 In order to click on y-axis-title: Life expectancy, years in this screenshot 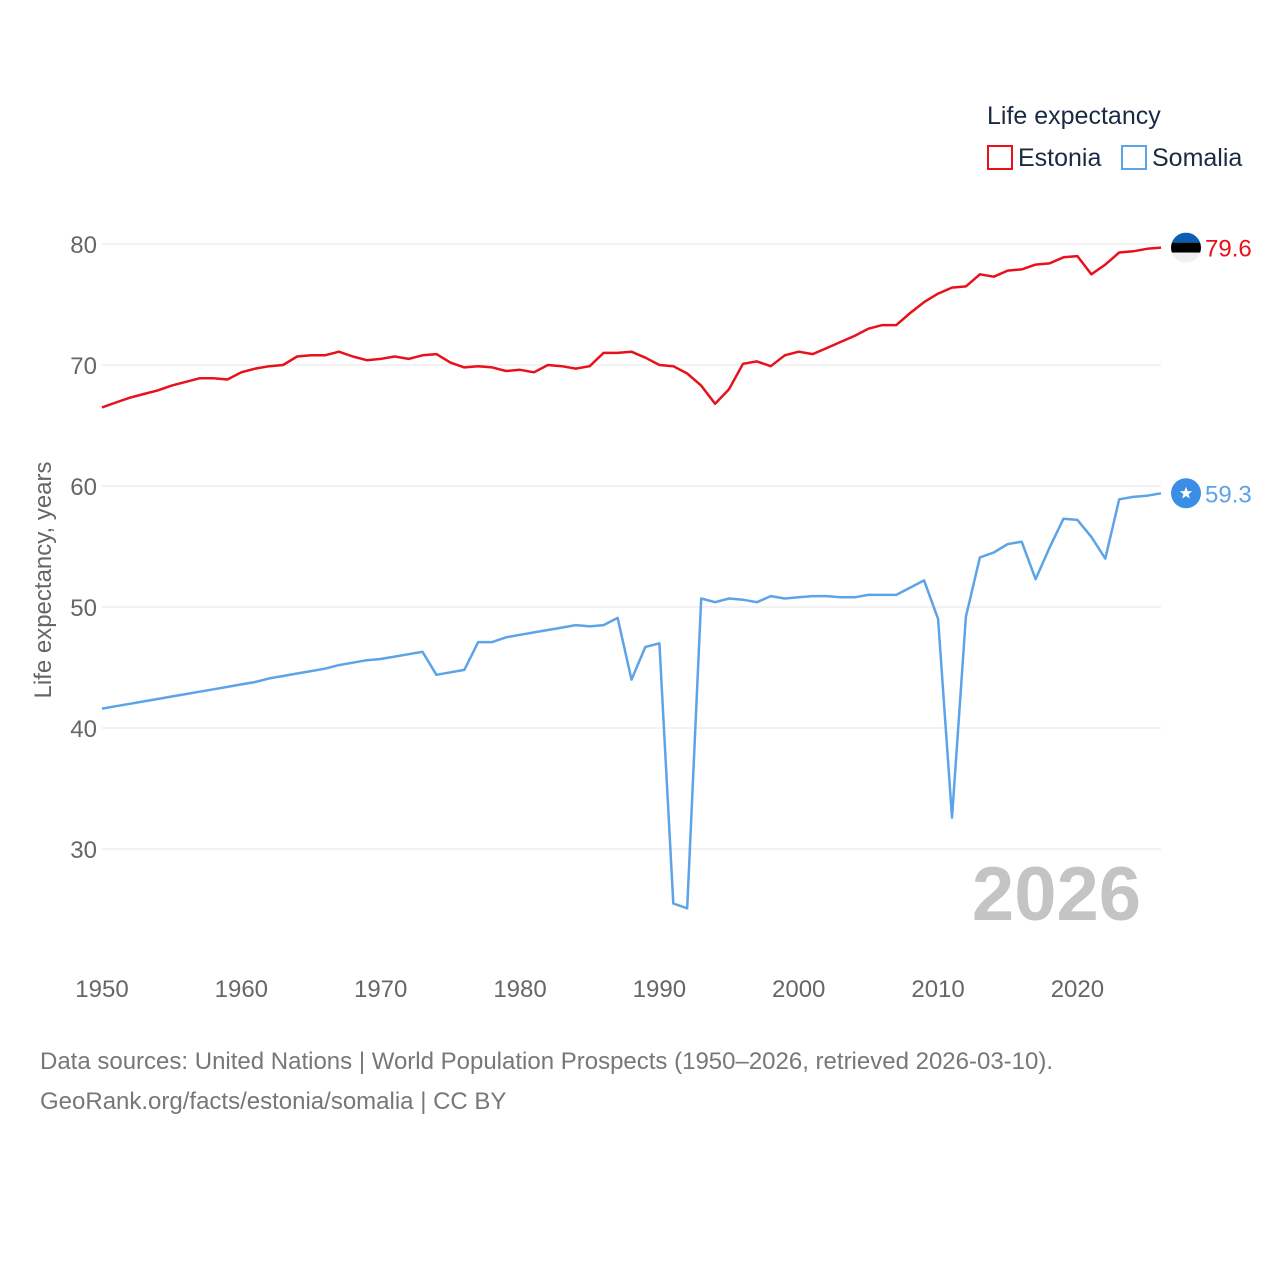, I will do `click(43, 579)`.